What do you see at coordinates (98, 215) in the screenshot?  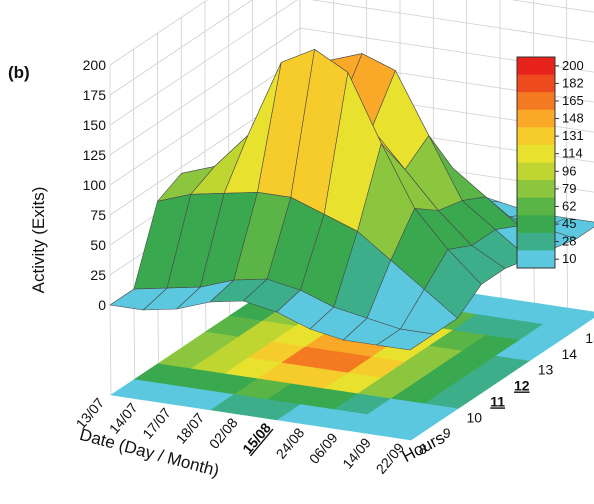 I see `z-tick-label: 75` at bounding box center [98, 215].